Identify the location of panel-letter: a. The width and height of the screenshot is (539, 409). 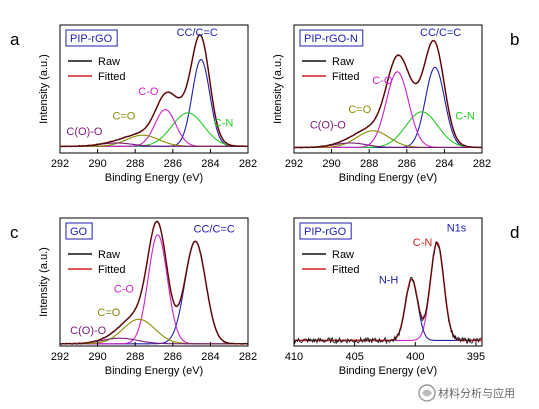
(15, 39).